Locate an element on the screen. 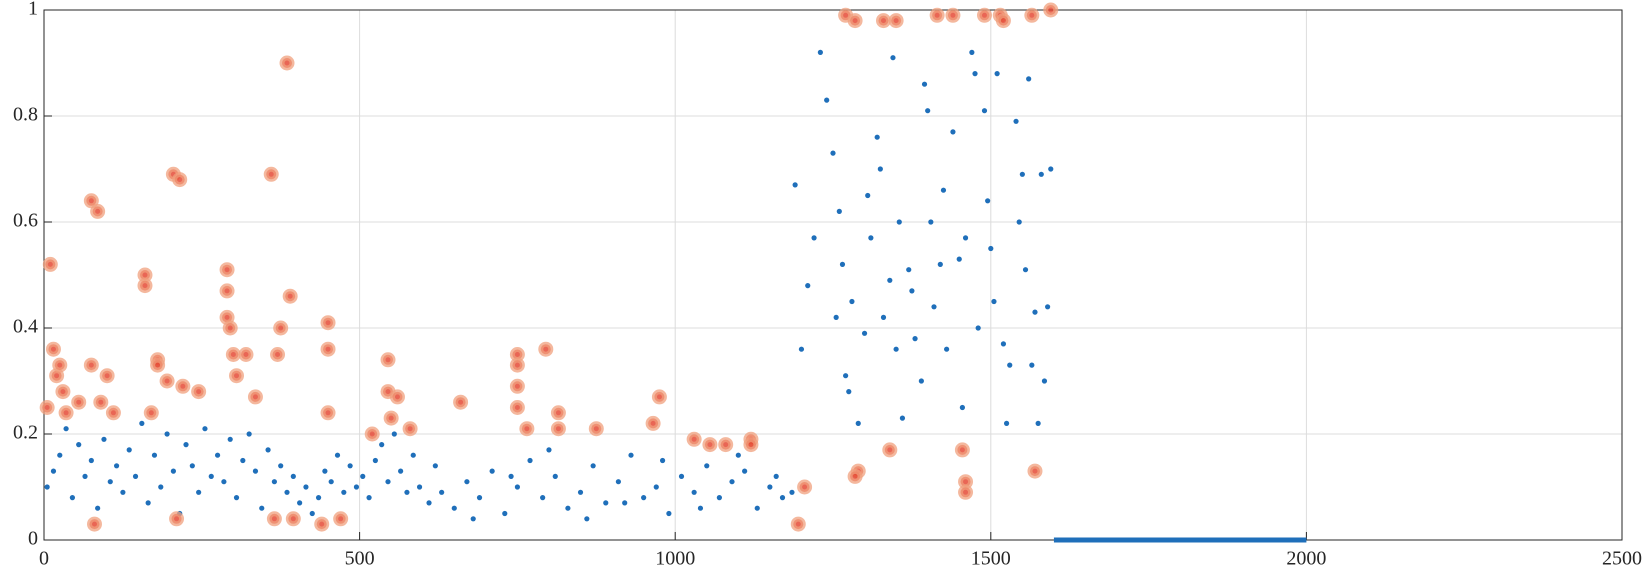 This screenshot has width=1650, height=580. x-tick-label: 0 is located at coordinates (44, 559).